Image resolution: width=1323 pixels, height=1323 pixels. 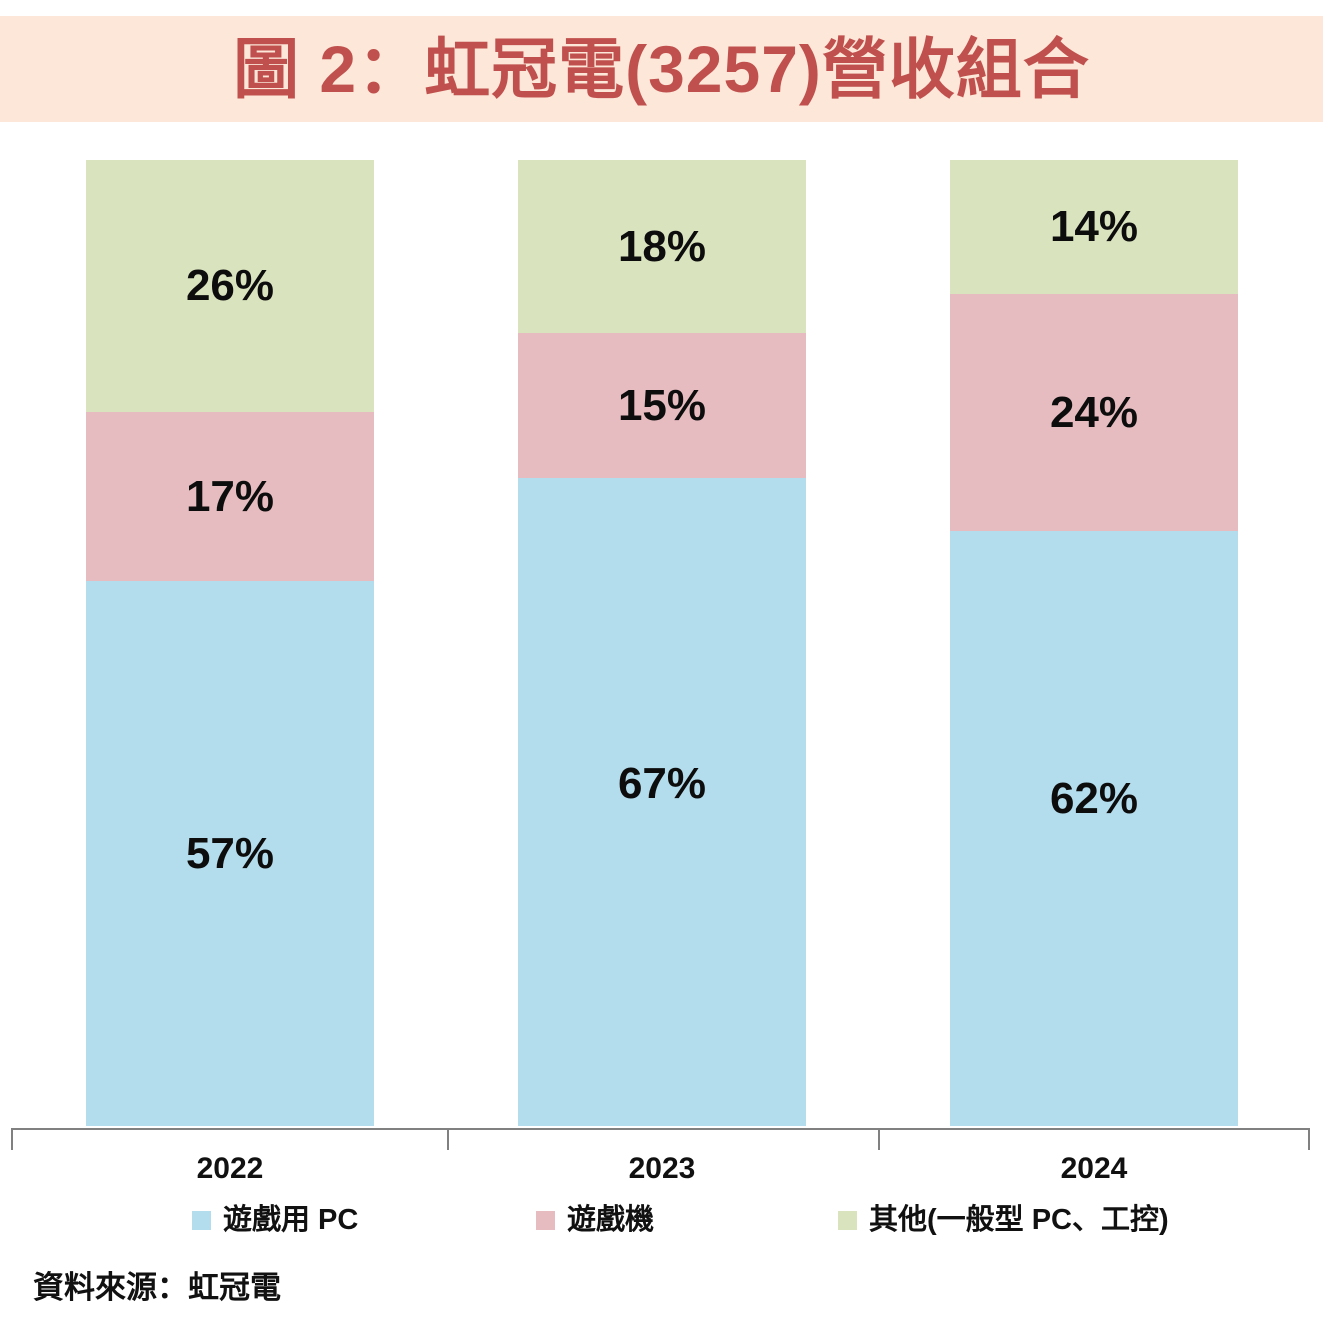 I want to click on page-title: 圖 2：虹冠電(3257)營收組合, so click(x=661, y=69).